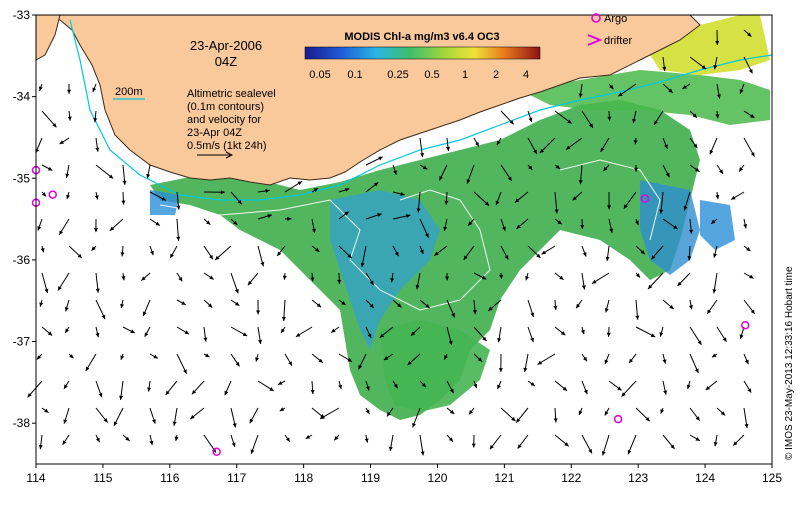 The width and height of the screenshot is (800, 505). I want to click on argo-legend-label: Argo, so click(615, 19).